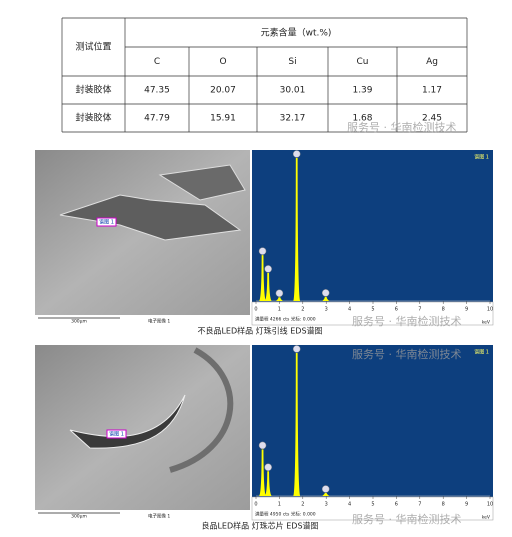  I want to click on full-scale-label: 满量程 4266 cts 光标: 0.000, so click(285, 319).